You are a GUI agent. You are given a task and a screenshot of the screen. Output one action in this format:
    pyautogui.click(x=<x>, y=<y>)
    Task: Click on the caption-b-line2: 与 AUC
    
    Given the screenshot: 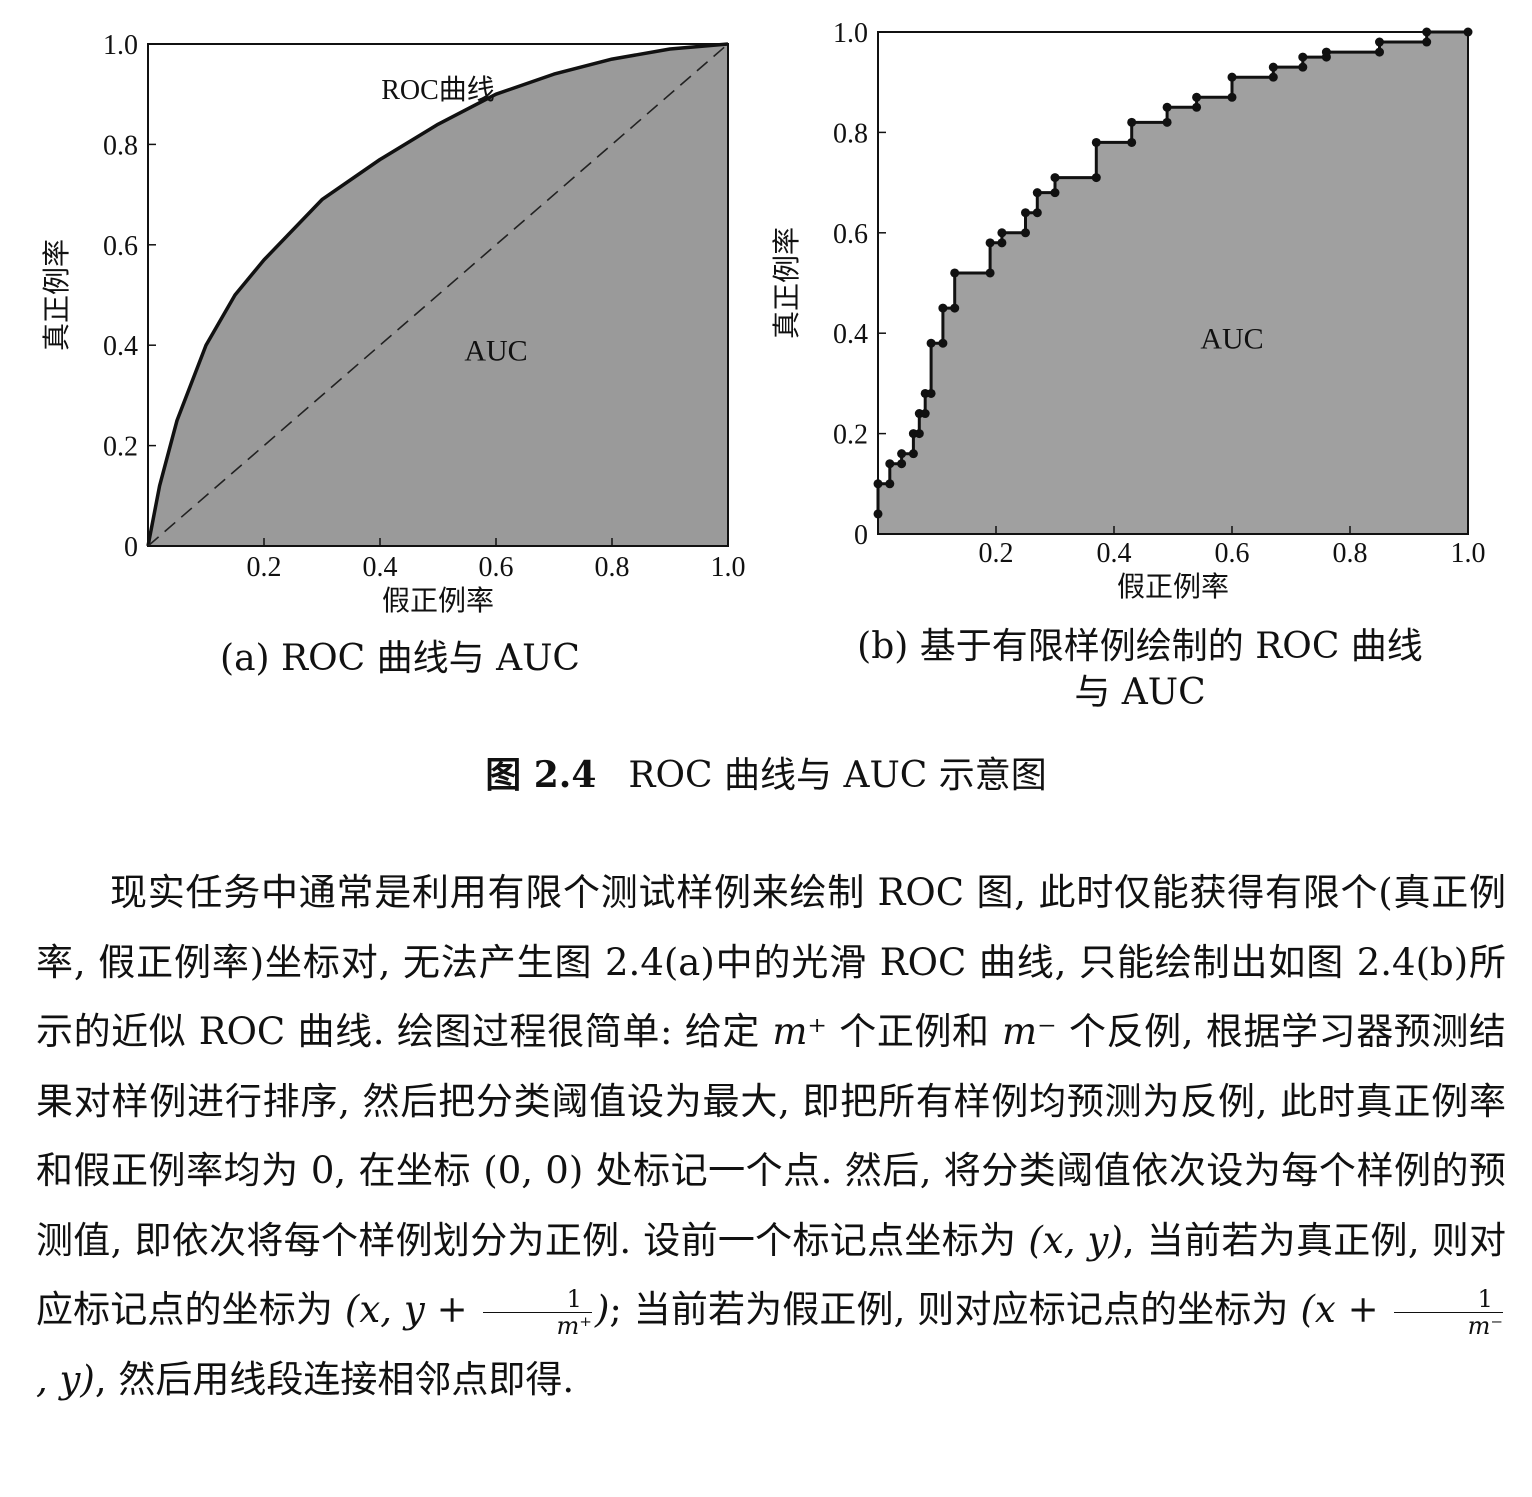 What is the action you would take?
    pyautogui.click(x=1140, y=692)
    